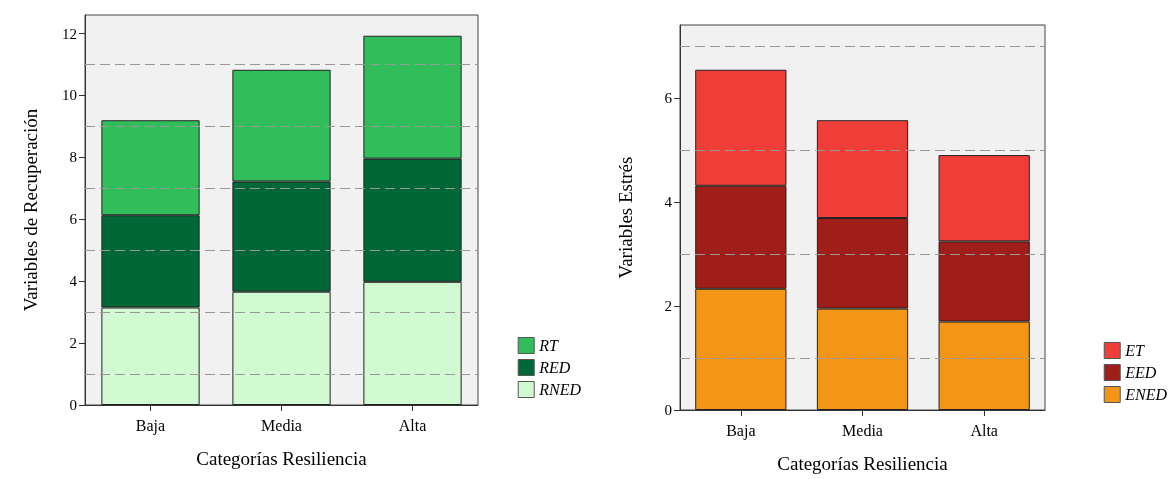 The width and height of the screenshot is (1176, 479). What do you see at coordinates (1146, 394) in the screenshot?
I see `legend-label: ENED` at bounding box center [1146, 394].